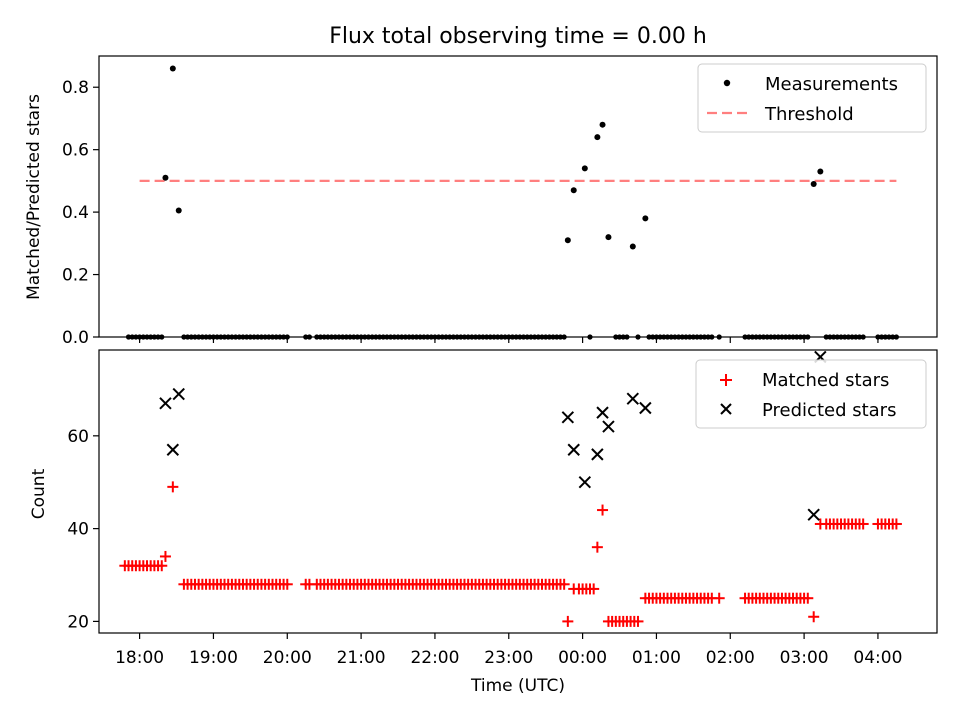 The image size is (960, 720). Describe the element at coordinates (518, 36) in the screenshot. I see `chart-title: Flux total observing time = 0.00 h` at that location.